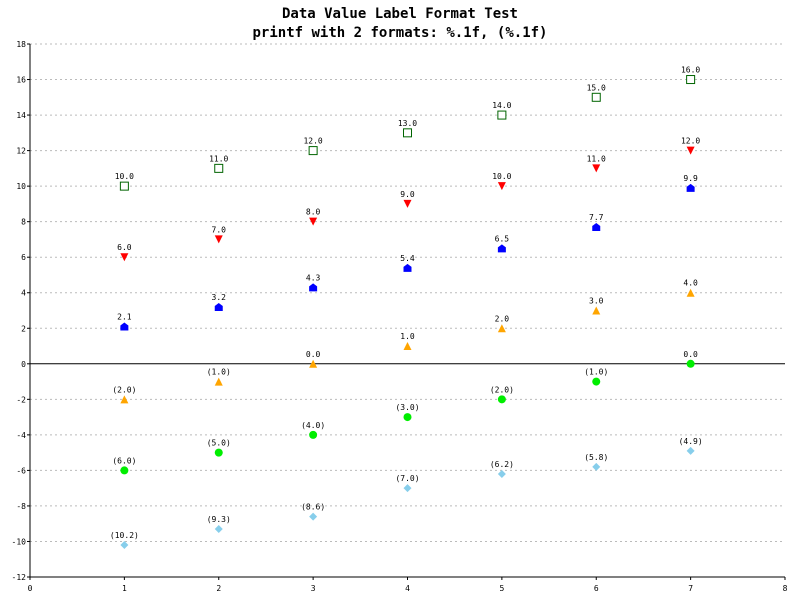 This screenshot has width=800, height=600. What do you see at coordinates (124, 316) in the screenshot?
I see `data-label: 2.1` at bounding box center [124, 316].